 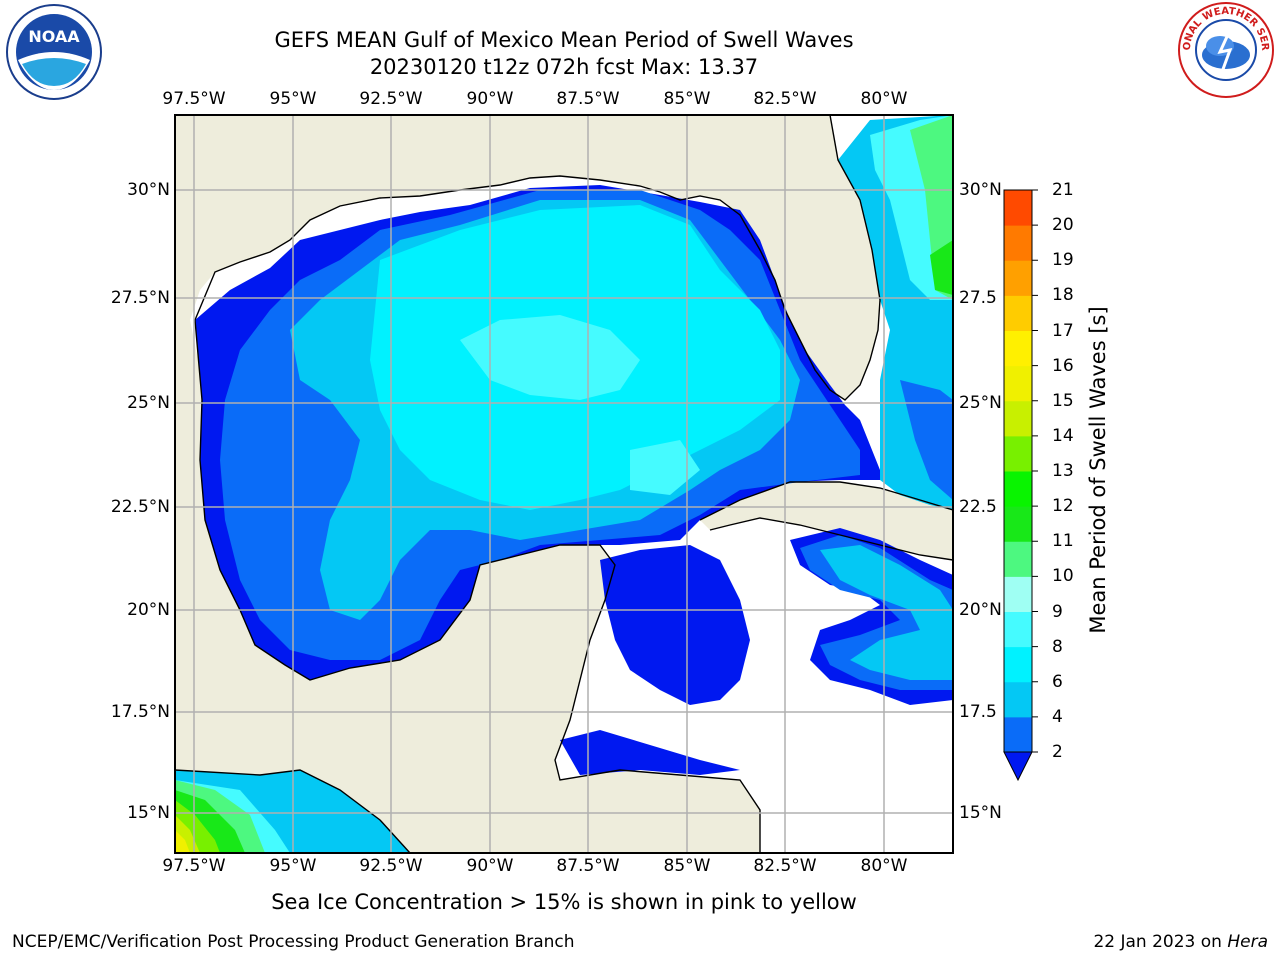 I want to click on colorbar-tick-label: 15, so click(x=1063, y=400).